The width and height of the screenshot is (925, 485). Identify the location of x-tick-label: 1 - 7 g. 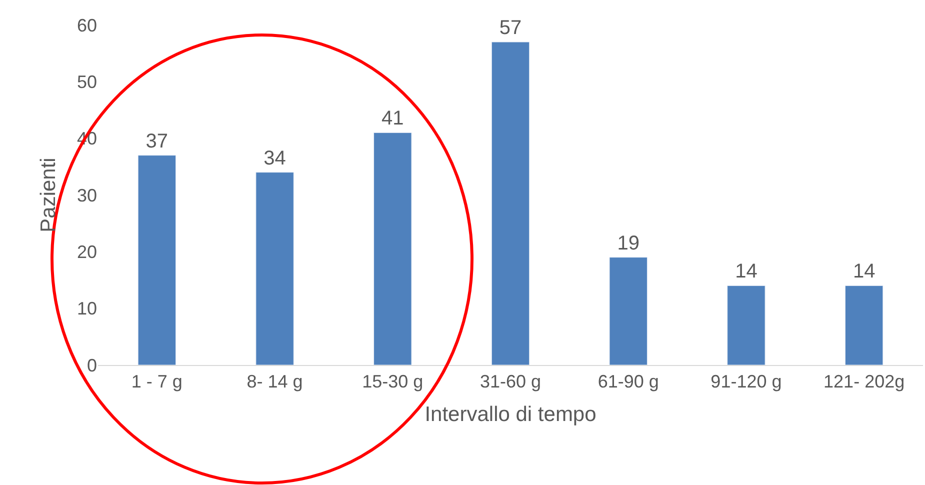
(156, 382).